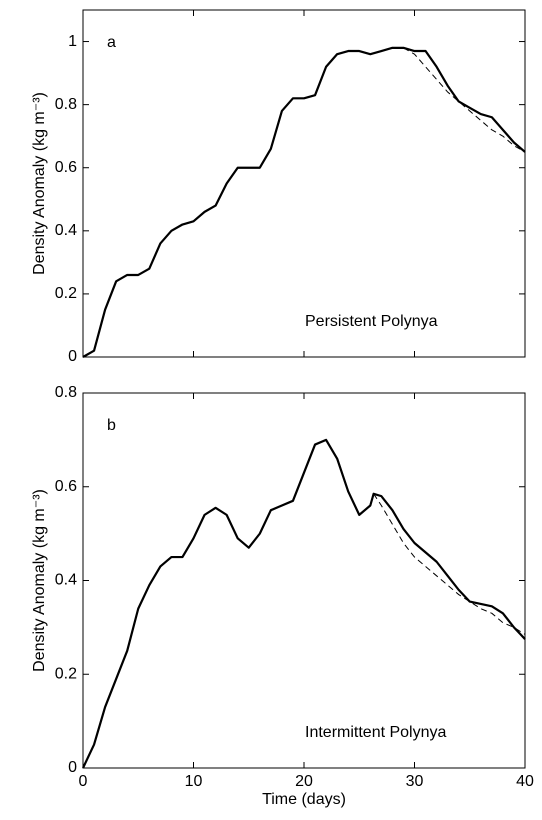  What do you see at coordinates (371, 321) in the screenshot?
I see `annotation: Persistent Polynya` at bounding box center [371, 321].